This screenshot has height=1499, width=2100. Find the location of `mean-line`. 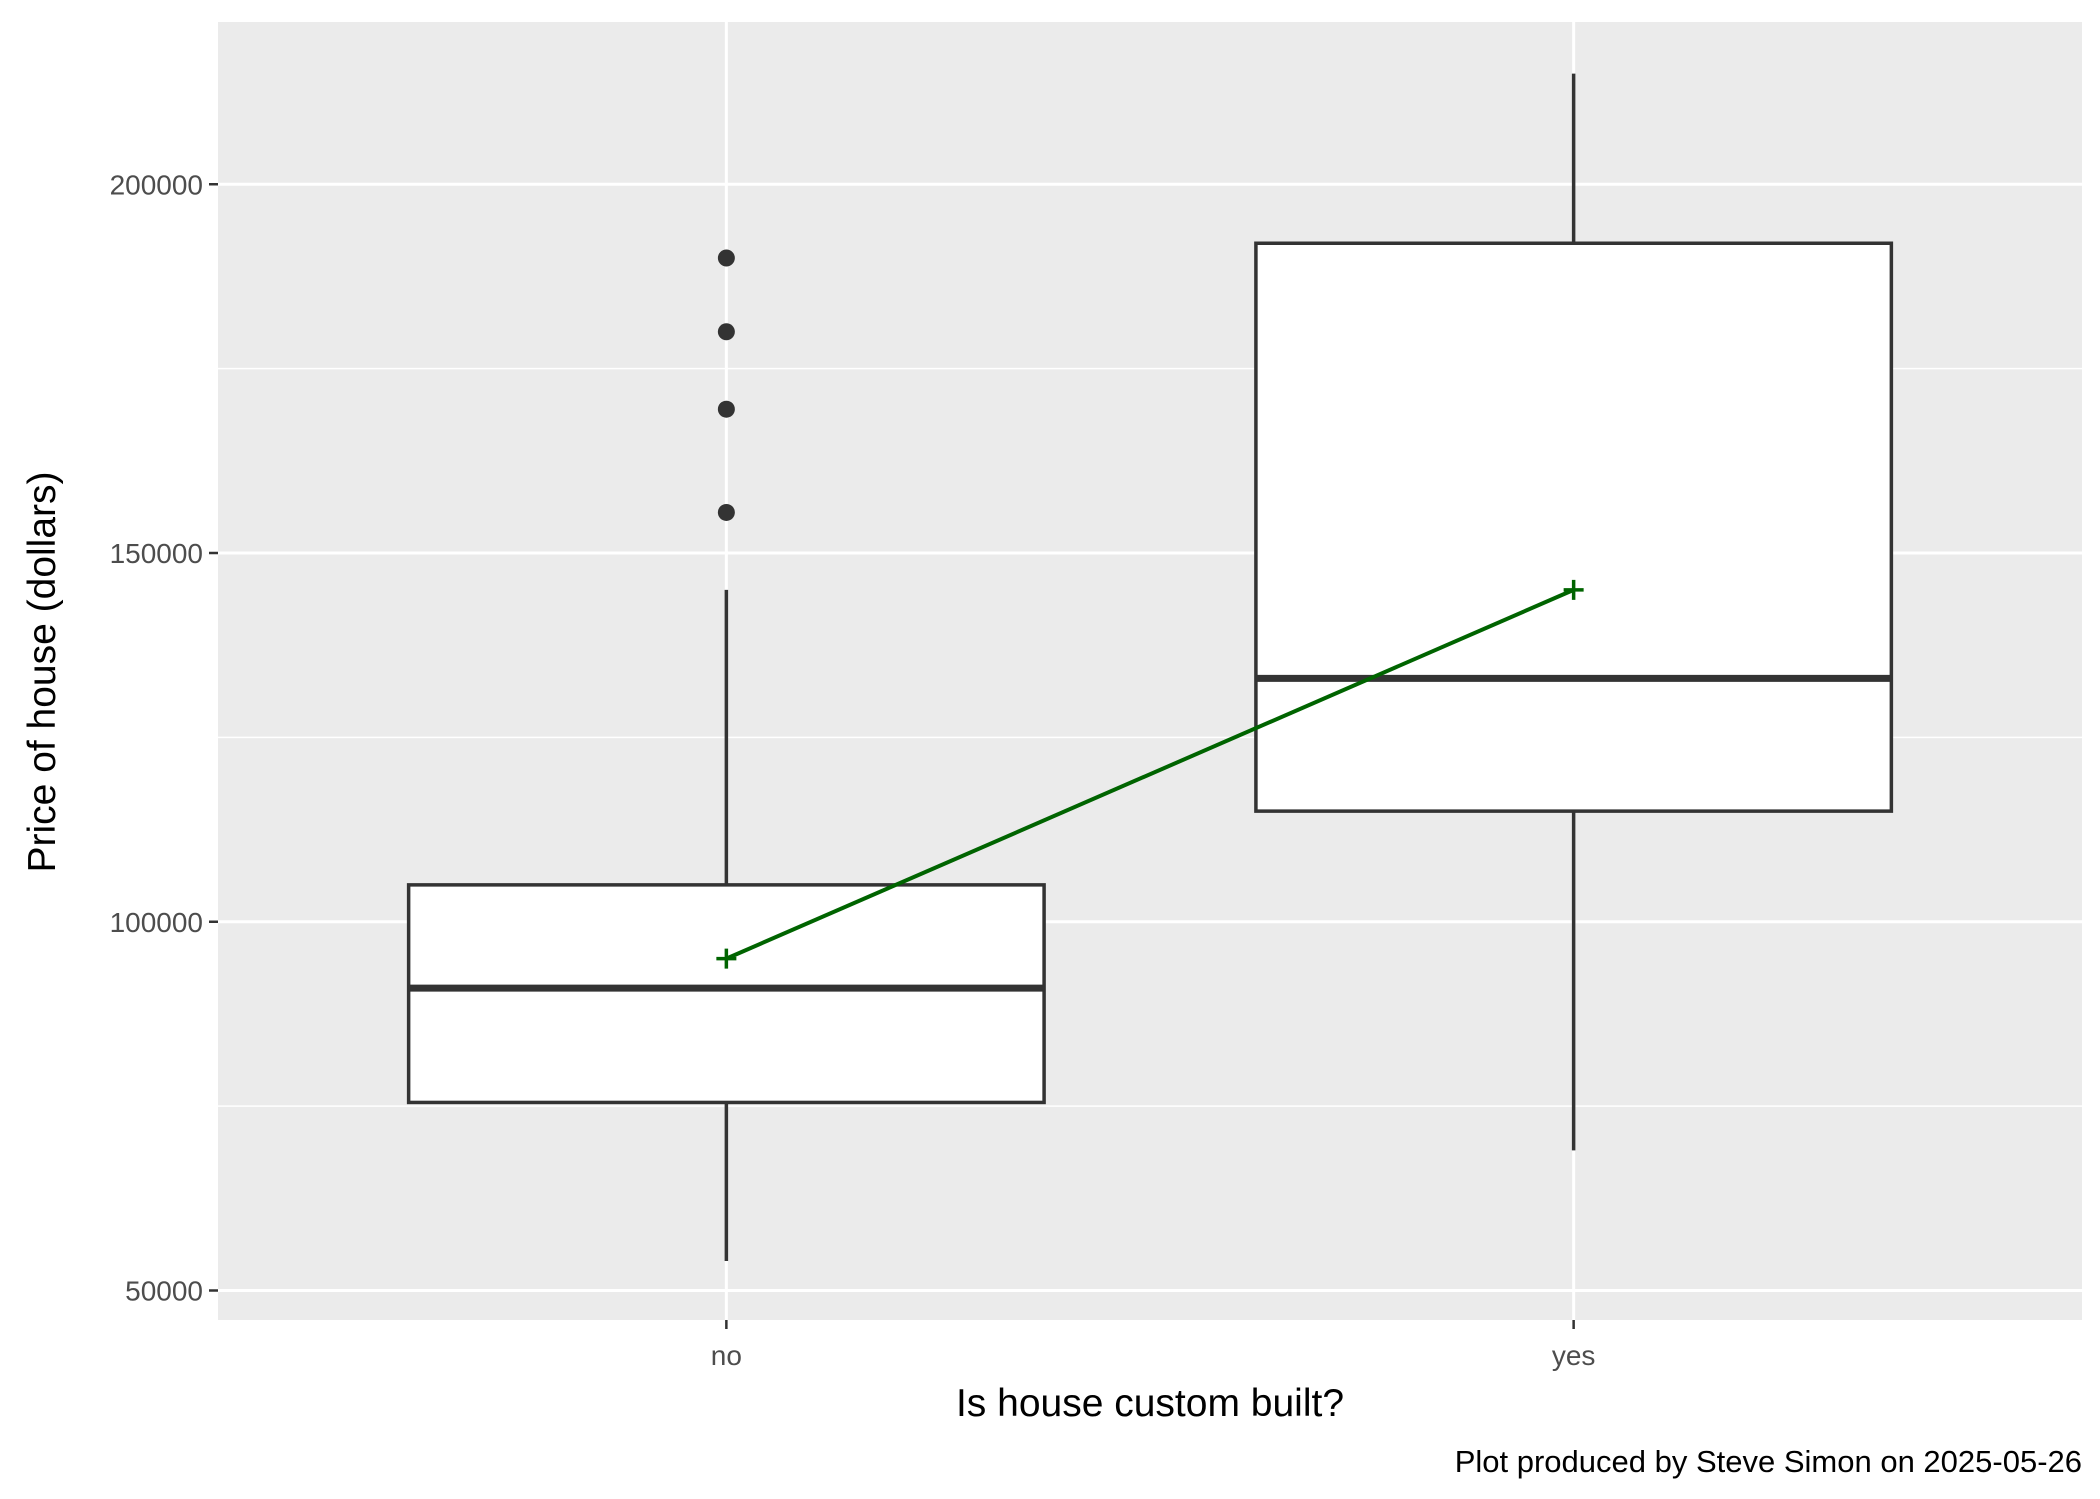

mean-line is located at coordinates (1150, 774).